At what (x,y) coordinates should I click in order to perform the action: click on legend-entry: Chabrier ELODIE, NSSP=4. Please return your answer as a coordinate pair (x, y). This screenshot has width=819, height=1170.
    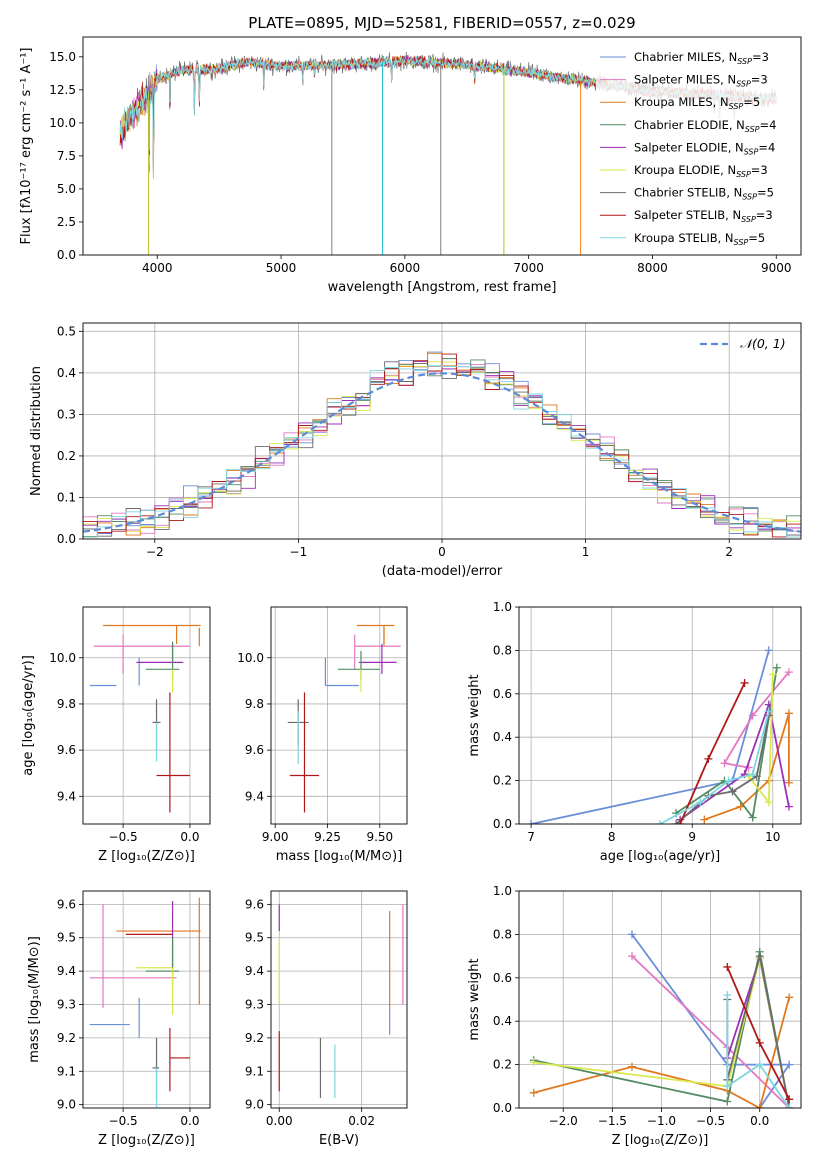
    Looking at the image, I should click on (705, 126).